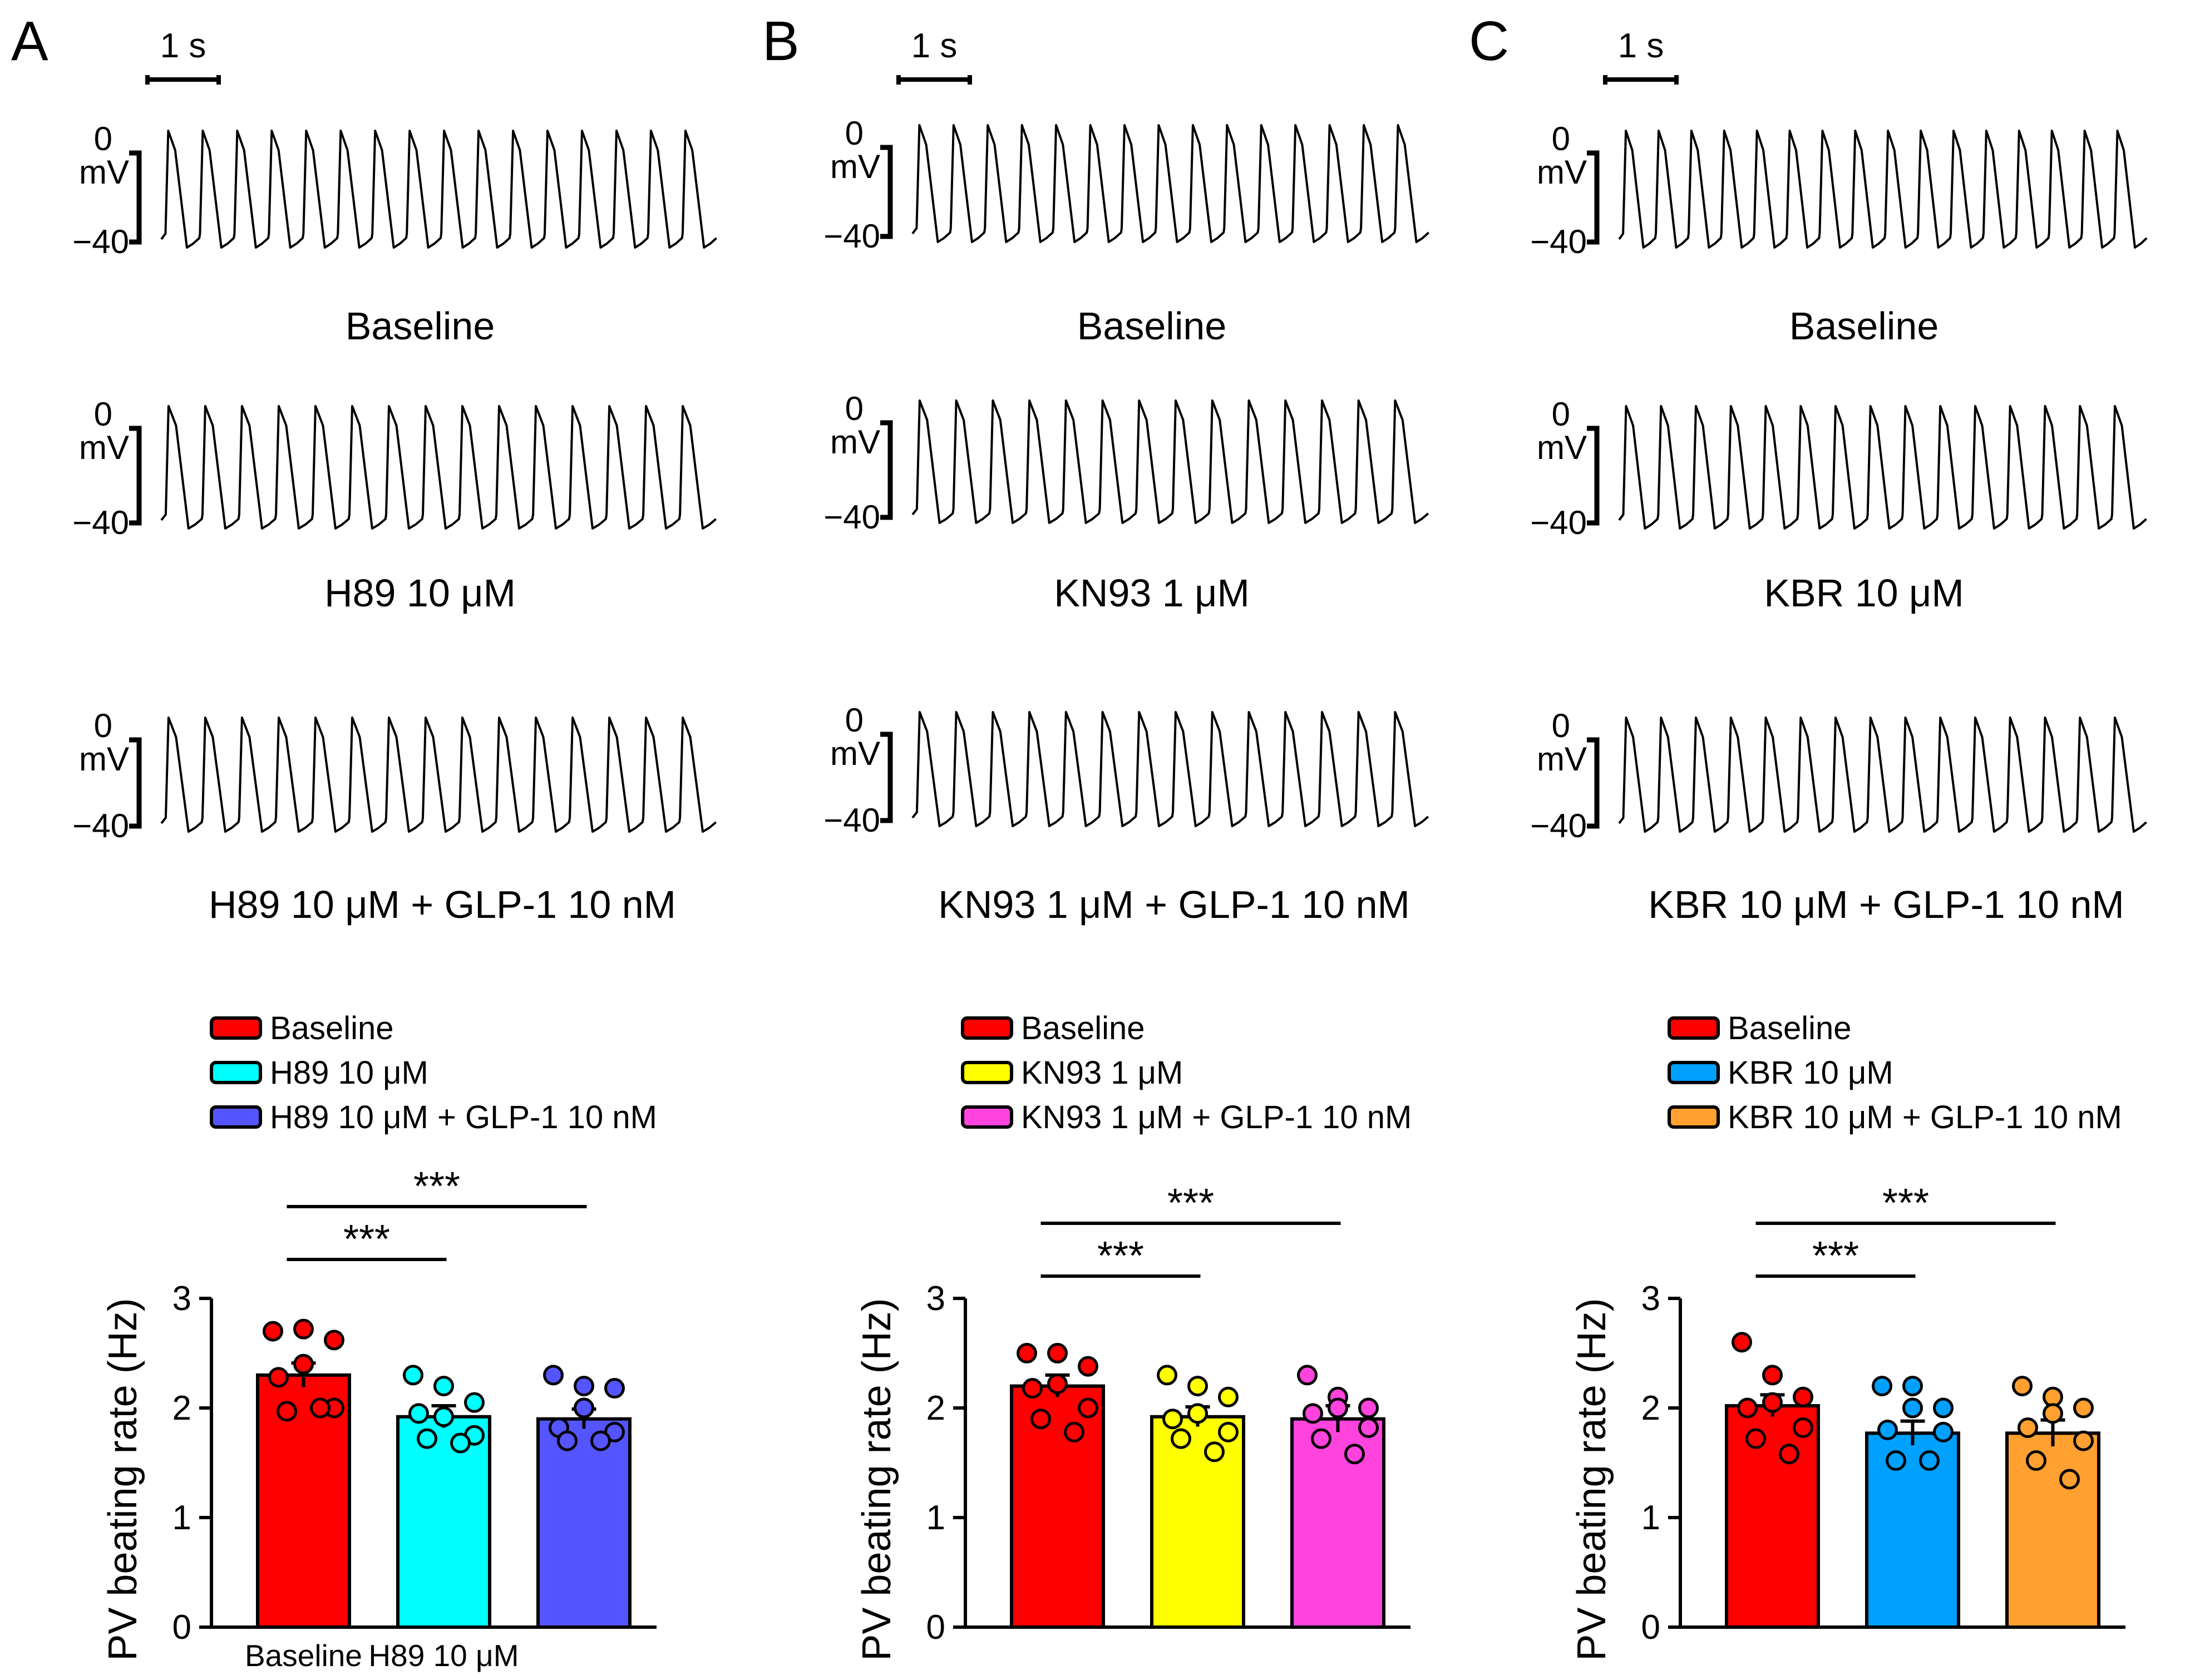 The image size is (2190, 1680). Describe the element at coordinates (1895, 1117) in the screenshot. I see `legend-item: KBR 10 μM + GLP-1 10 nM` at that location.